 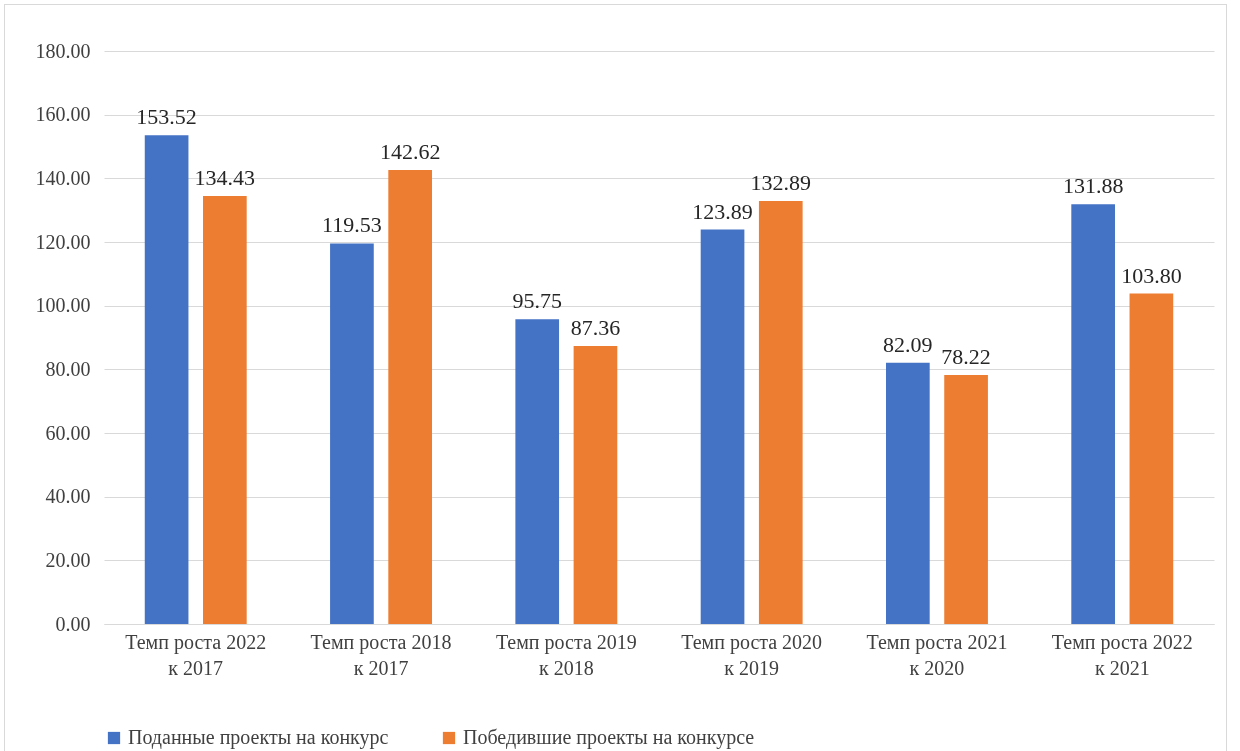 I want to click on x-tick-label: Темп роста 2022 к 2017, so click(x=196, y=654).